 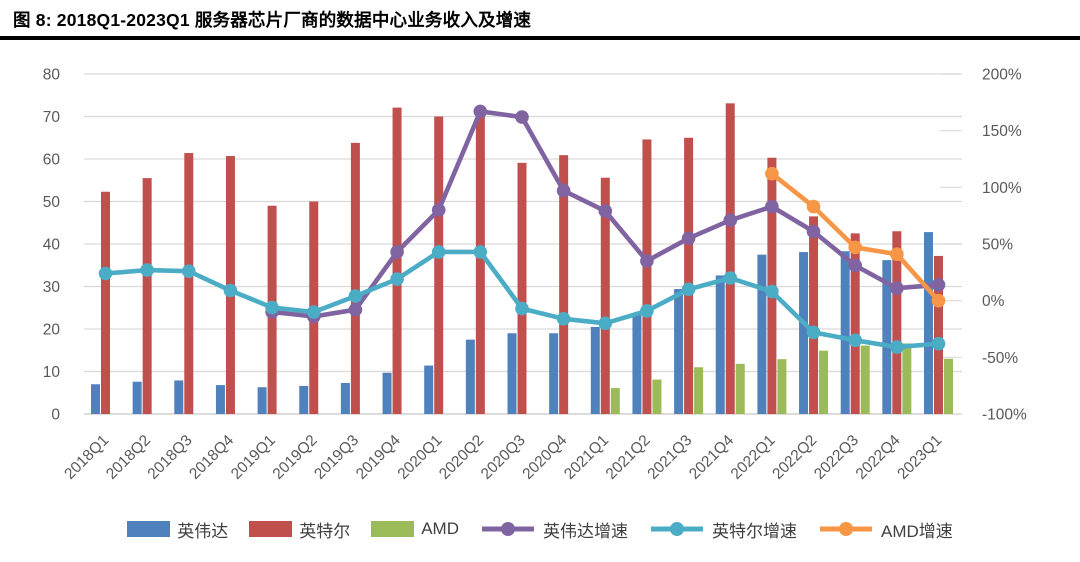 What do you see at coordinates (149, 529) in the screenshot?
I see `legend-swatch-nvidia-revenue` at bounding box center [149, 529].